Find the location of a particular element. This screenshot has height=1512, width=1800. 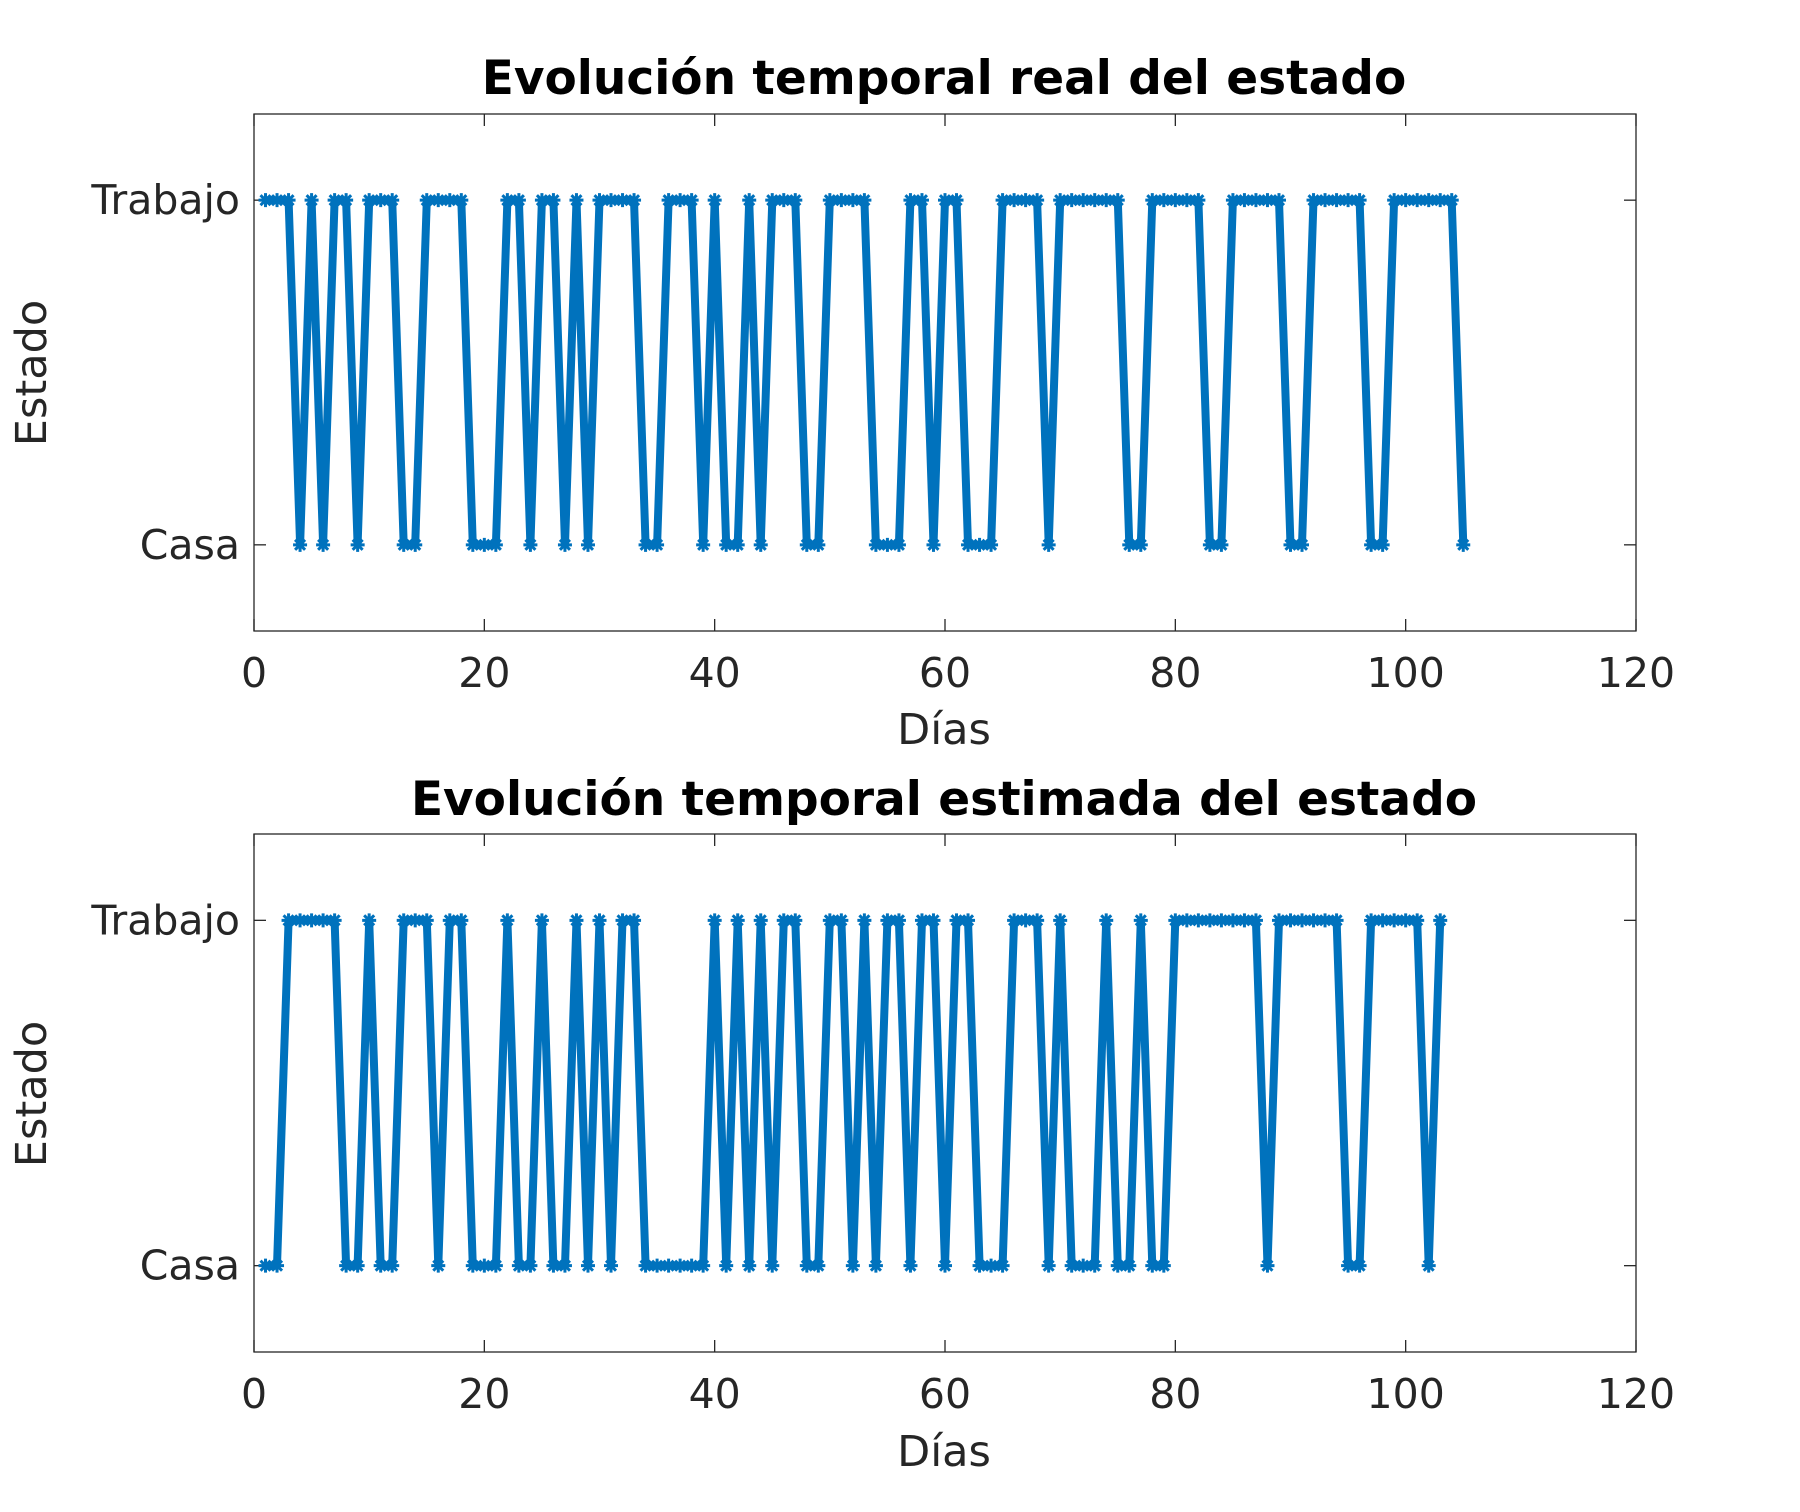

x-tick-label: 60 is located at coordinates (945, 673).